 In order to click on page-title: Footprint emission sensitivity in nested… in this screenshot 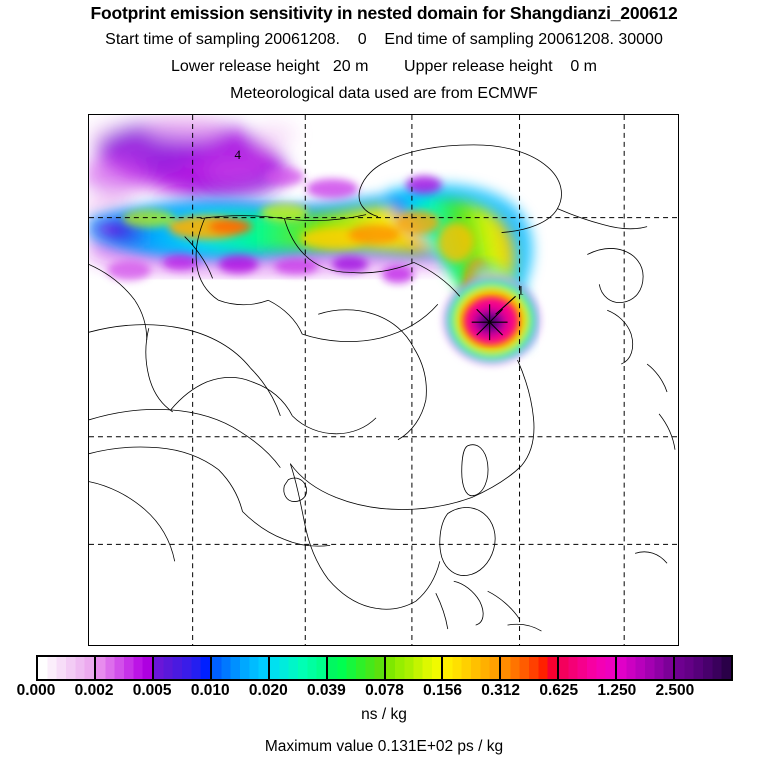, I will do `click(384, 13)`.